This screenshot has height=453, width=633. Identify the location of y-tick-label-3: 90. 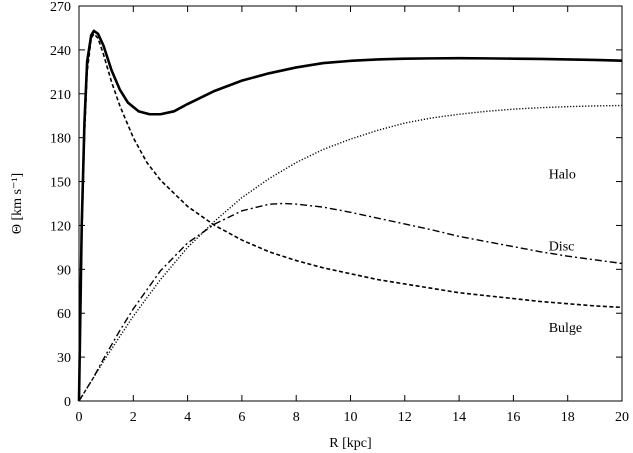
(64, 270).